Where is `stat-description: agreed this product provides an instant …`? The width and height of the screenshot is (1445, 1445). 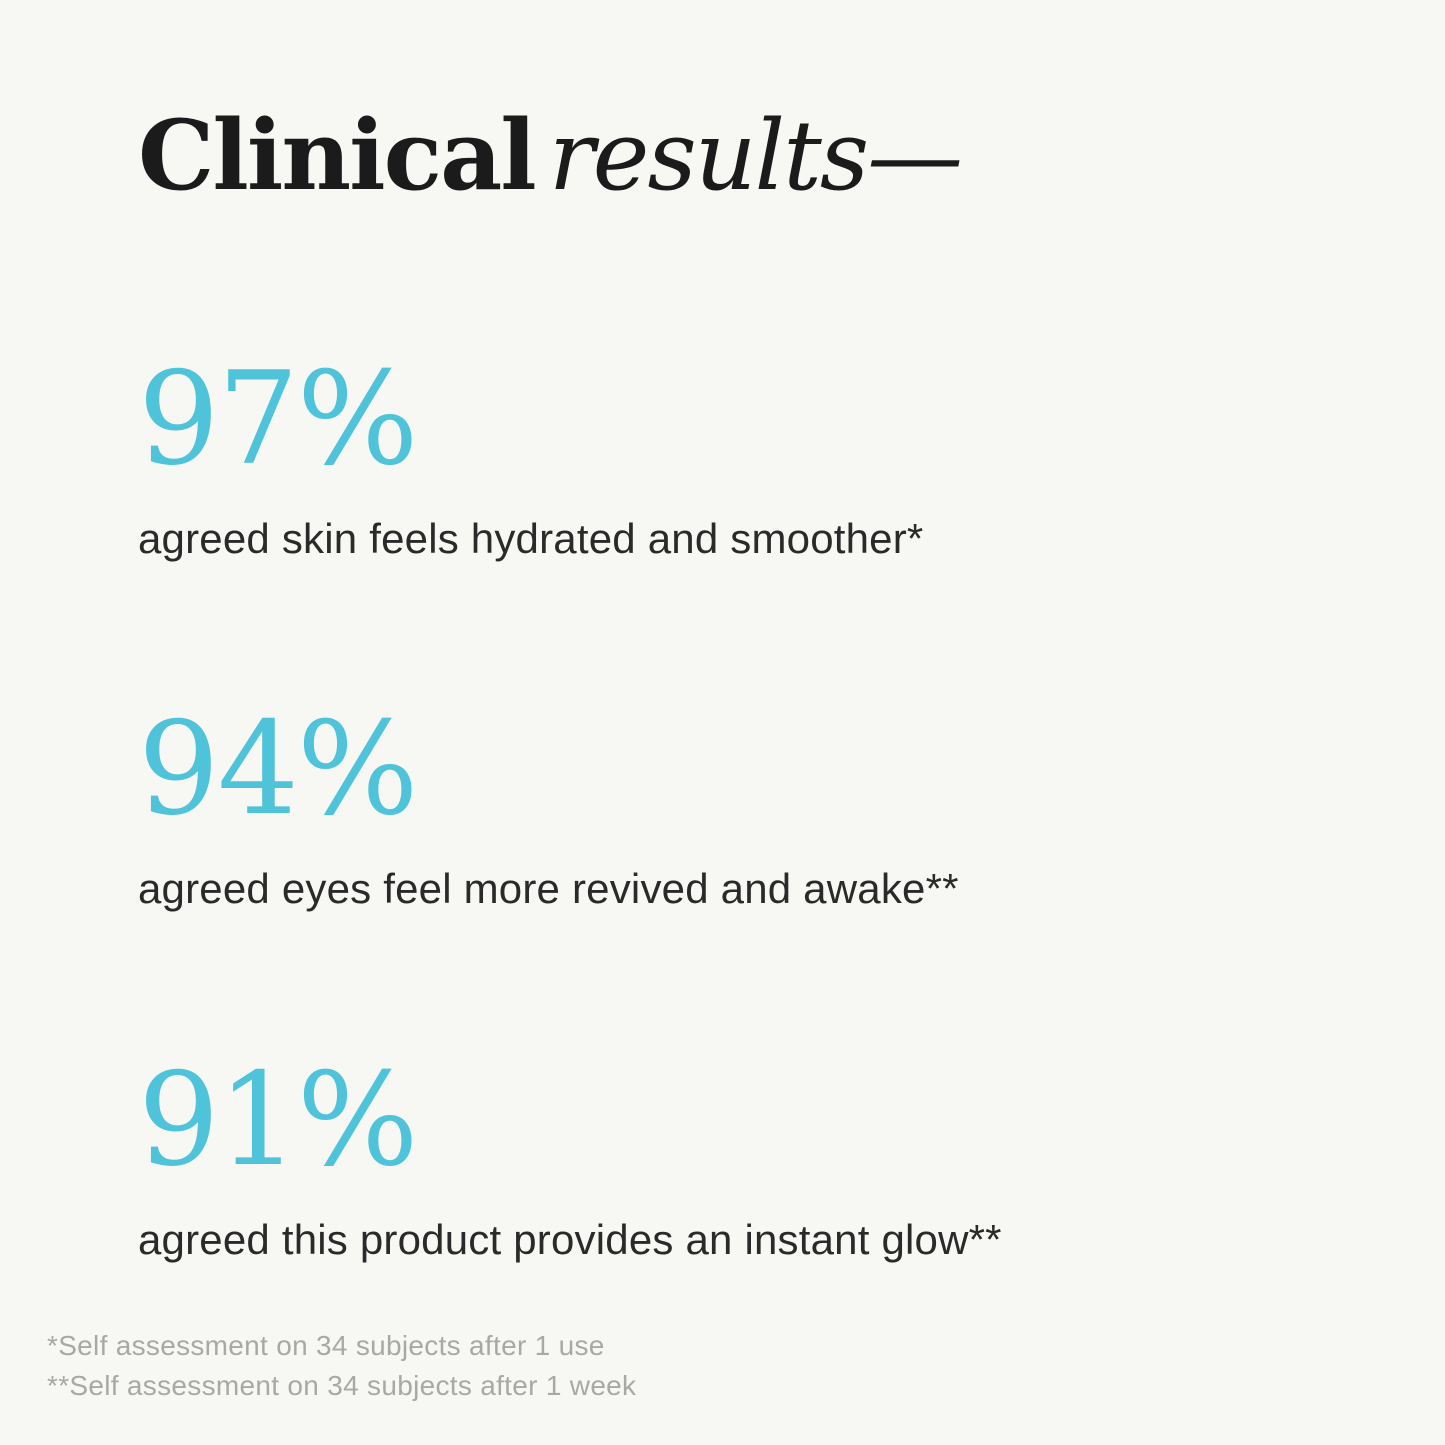 stat-description: agreed this product provides an instant … is located at coordinates (570, 1239).